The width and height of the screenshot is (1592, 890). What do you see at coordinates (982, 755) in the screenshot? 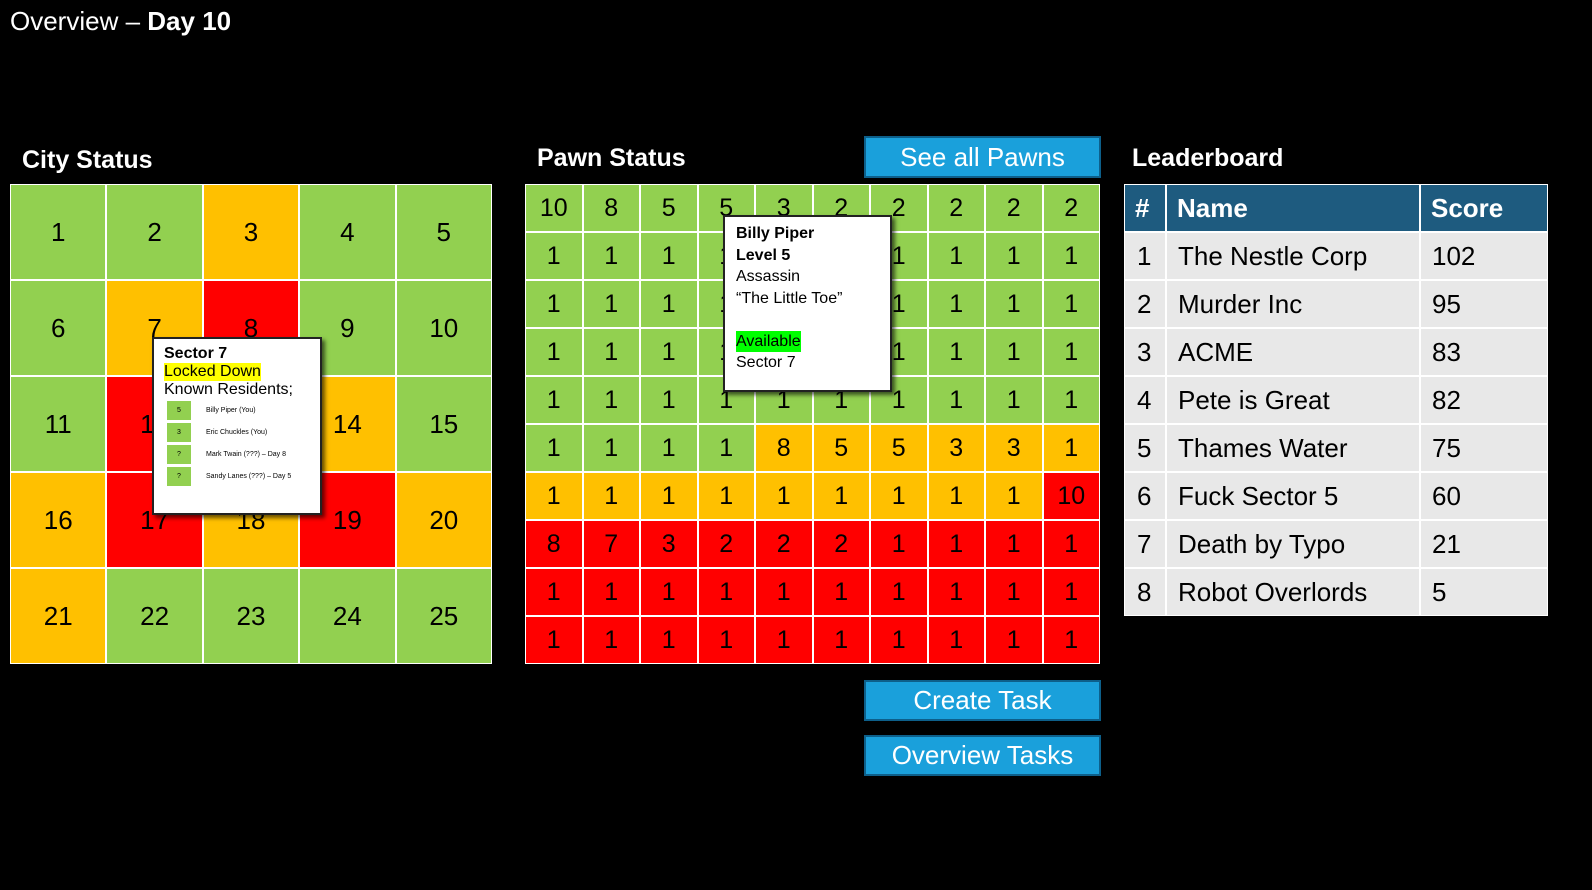
I see `overview-tasks-button: Overview Tasks` at bounding box center [982, 755].